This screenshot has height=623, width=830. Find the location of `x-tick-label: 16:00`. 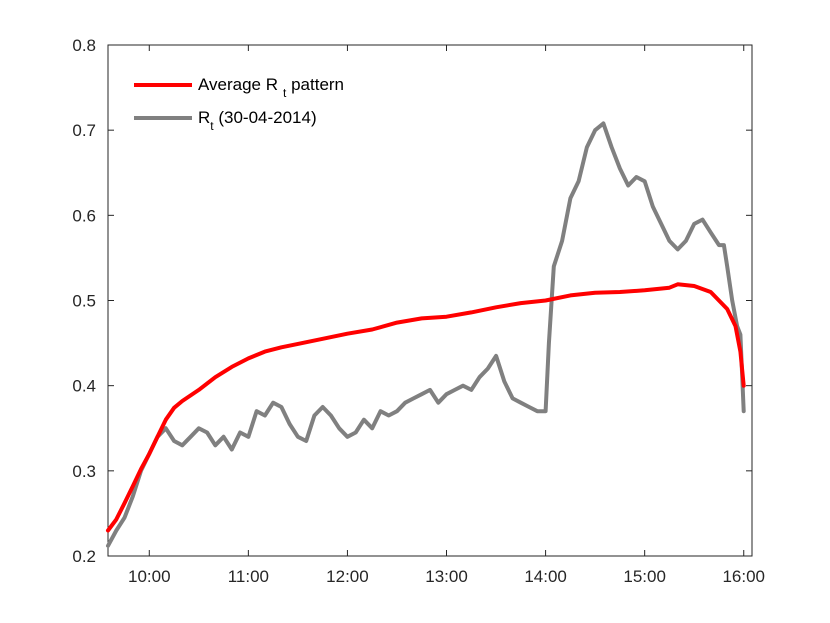

x-tick-label: 16:00 is located at coordinates (743, 576).